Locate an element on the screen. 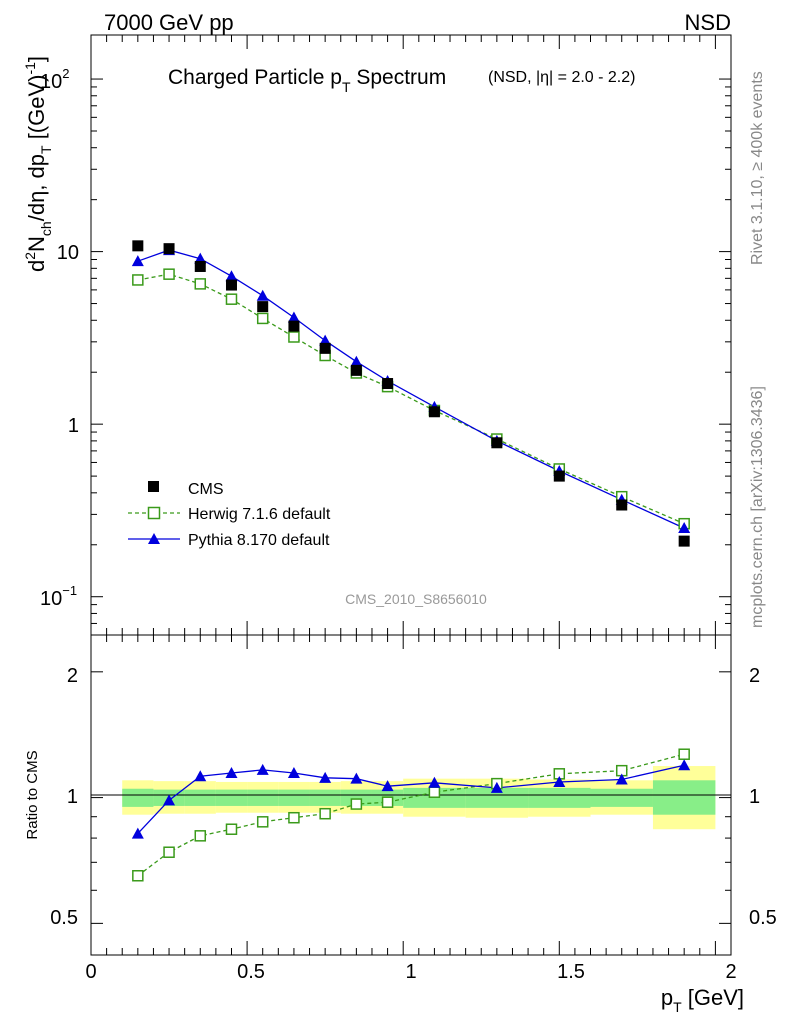  y-tick-label-0.1: 10⁻¹ is located at coordinates (58, 596).